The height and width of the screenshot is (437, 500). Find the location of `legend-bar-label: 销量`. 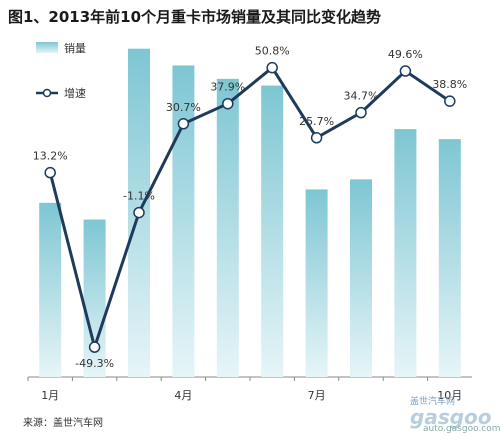

legend-bar-label: 销量 is located at coordinates (75, 48).